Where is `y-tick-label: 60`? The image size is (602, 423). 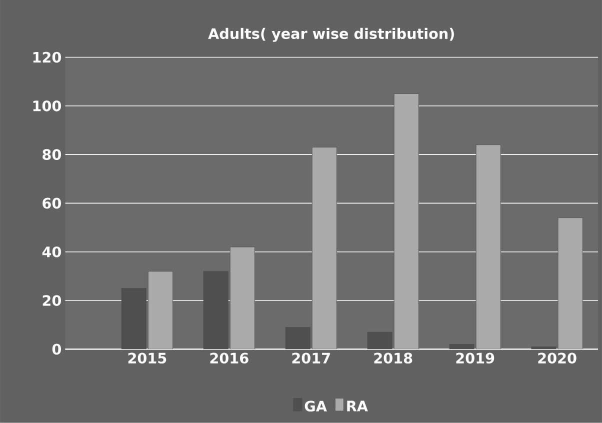
y-tick-label: 60 is located at coordinates (51, 203).